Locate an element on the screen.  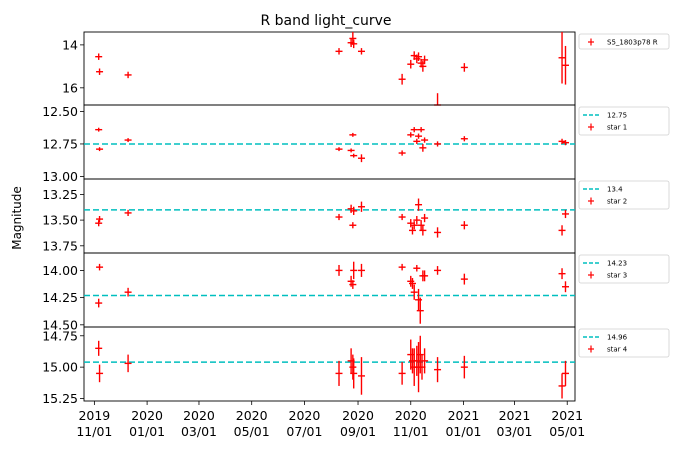
x-tick-label: 2020 05/01 is located at coordinates (252, 423).